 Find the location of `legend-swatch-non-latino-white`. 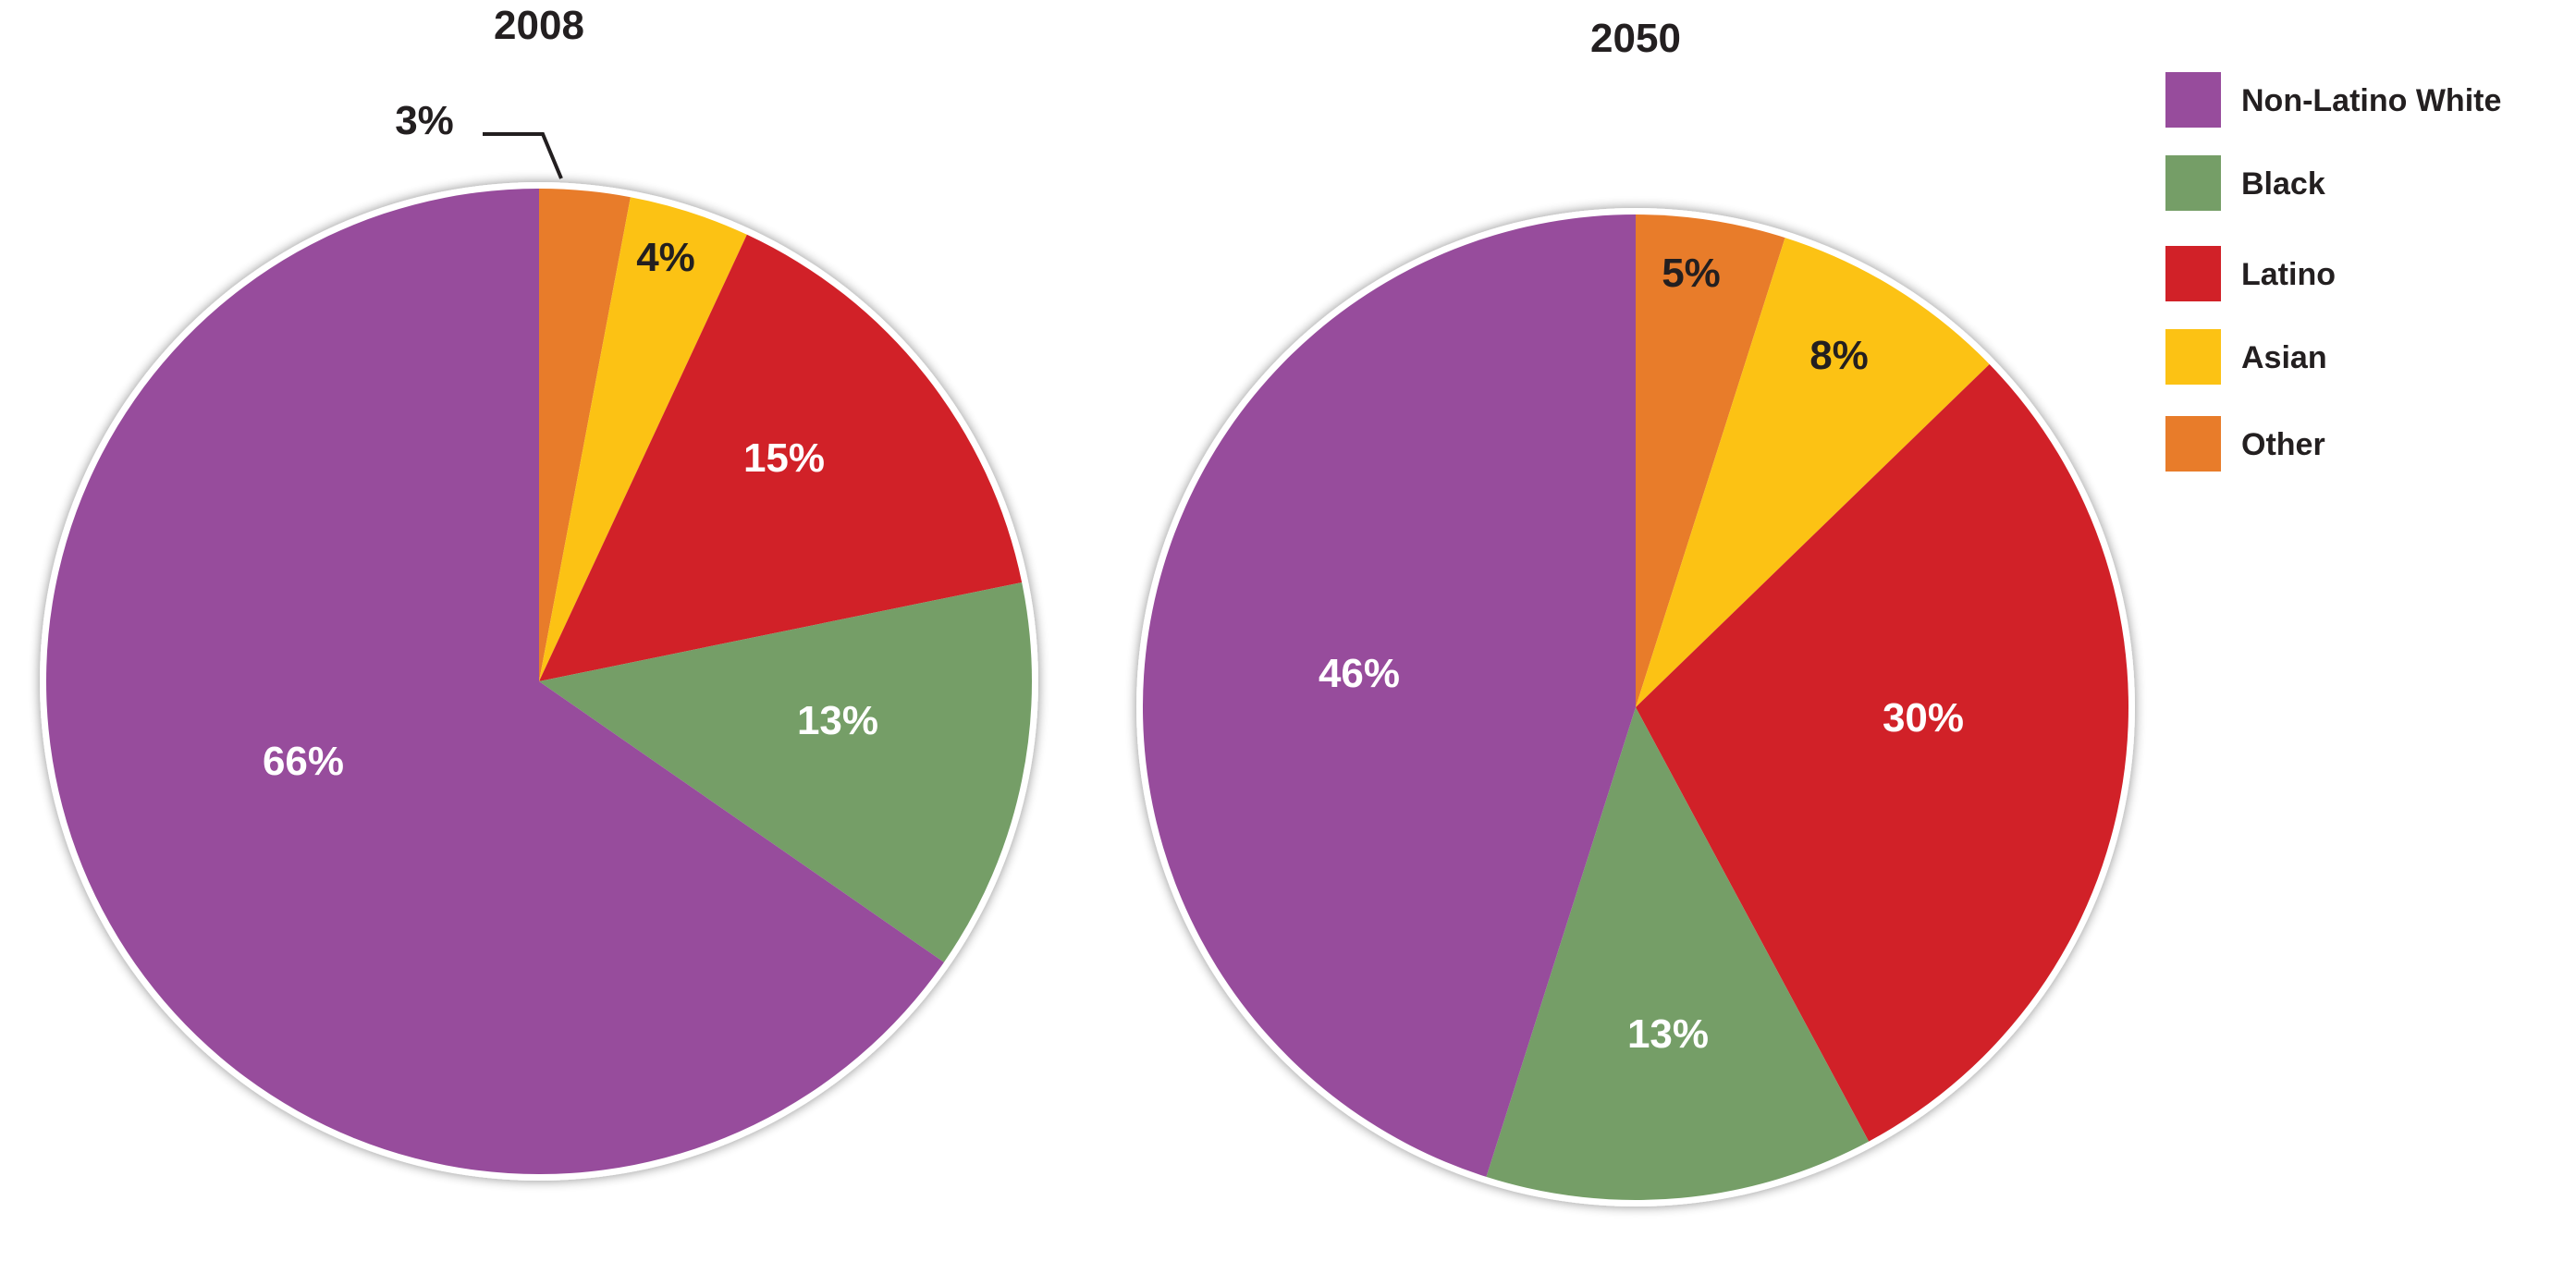

legend-swatch-non-latino-white is located at coordinates (2193, 100).